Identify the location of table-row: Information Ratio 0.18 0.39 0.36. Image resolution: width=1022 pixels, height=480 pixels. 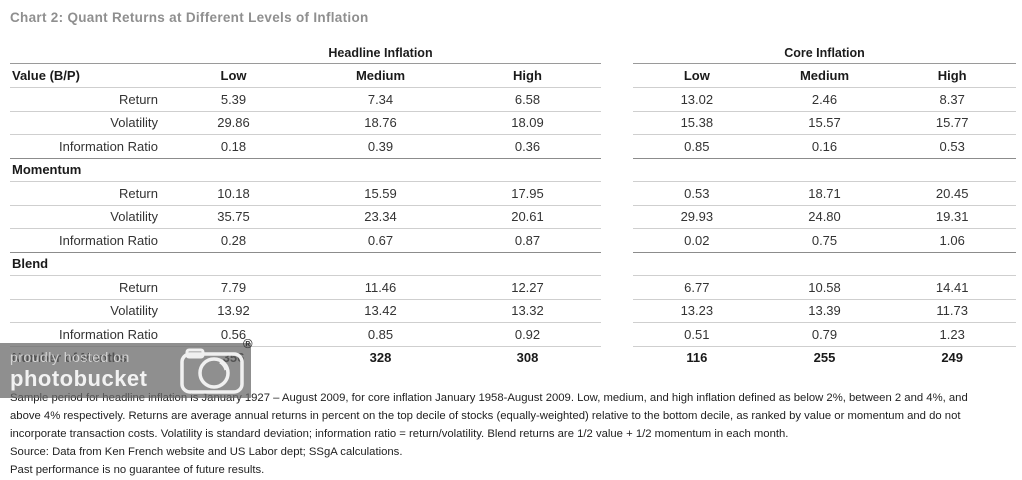
(305, 146).